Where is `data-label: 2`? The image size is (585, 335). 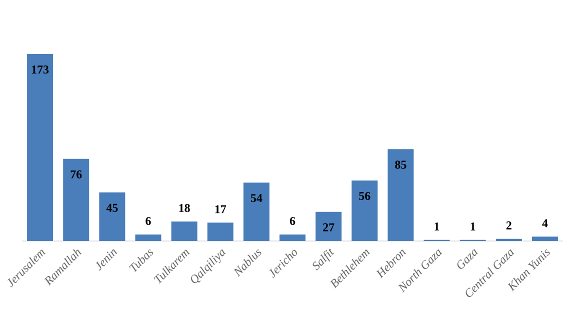 data-label: 2 is located at coordinates (509, 225).